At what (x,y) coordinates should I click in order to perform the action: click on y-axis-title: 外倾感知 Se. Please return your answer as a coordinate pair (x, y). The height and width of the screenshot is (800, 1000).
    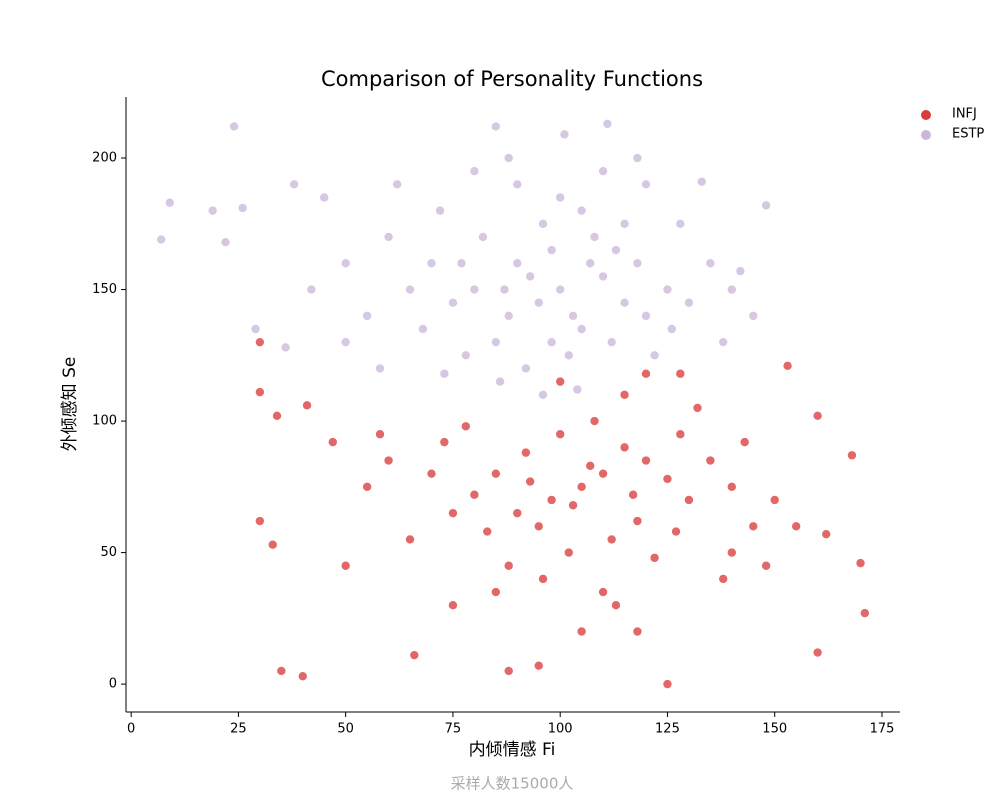
    Looking at the image, I should click on (70, 404).